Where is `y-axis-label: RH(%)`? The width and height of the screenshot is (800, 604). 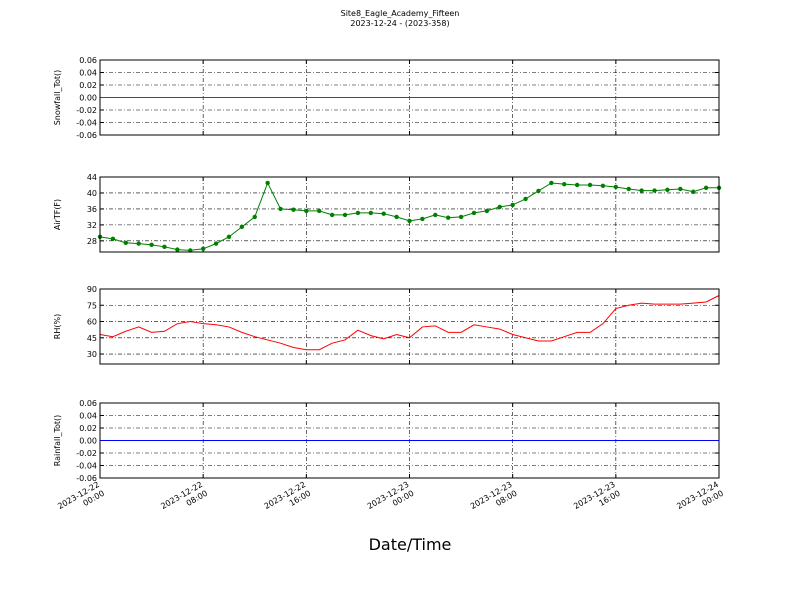
y-axis-label: RH(%) is located at coordinates (57, 326).